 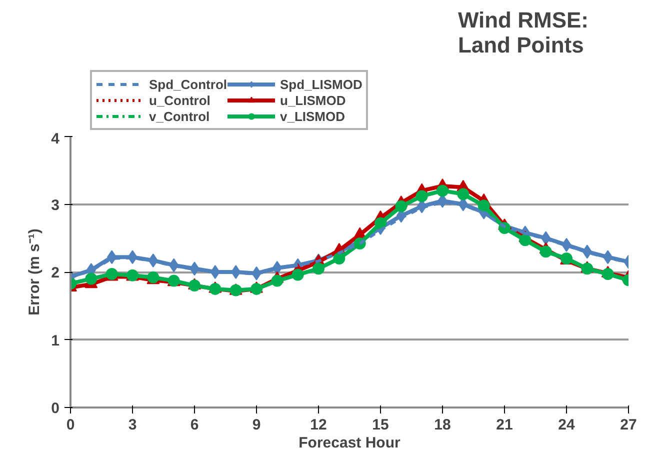 What do you see at coordinates (442, 425) in the screenshot?
I see `x-tick-label: 18` at bounding box center [442, 425].